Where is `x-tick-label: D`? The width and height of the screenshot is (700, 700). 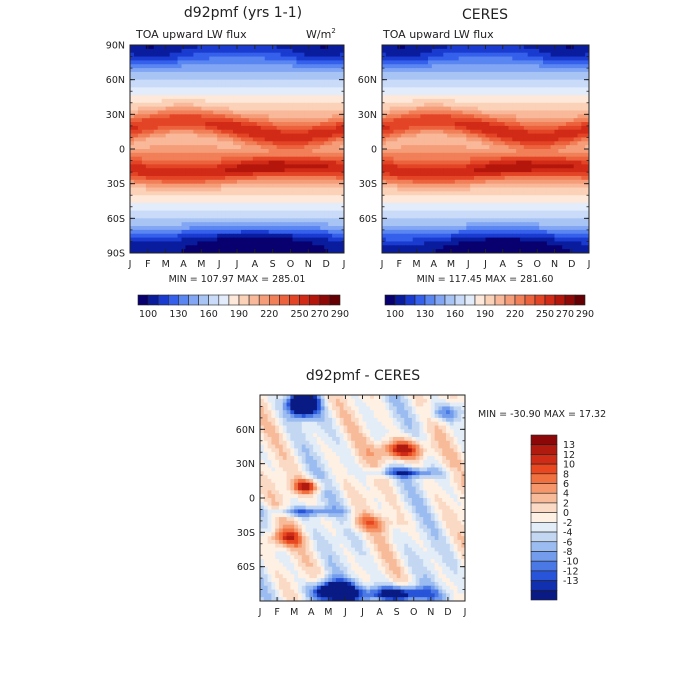
x-tick-label: D is located at coordinates (326, 264).